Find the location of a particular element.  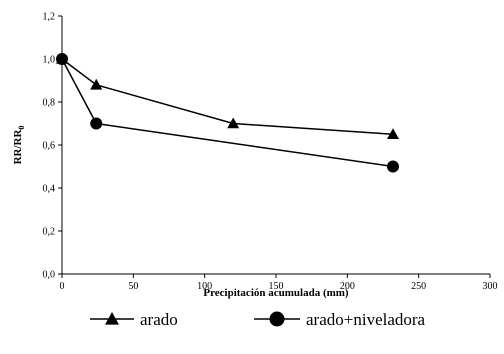

y-axis-title-subscript: 0 is located at coordinates (21, 128).